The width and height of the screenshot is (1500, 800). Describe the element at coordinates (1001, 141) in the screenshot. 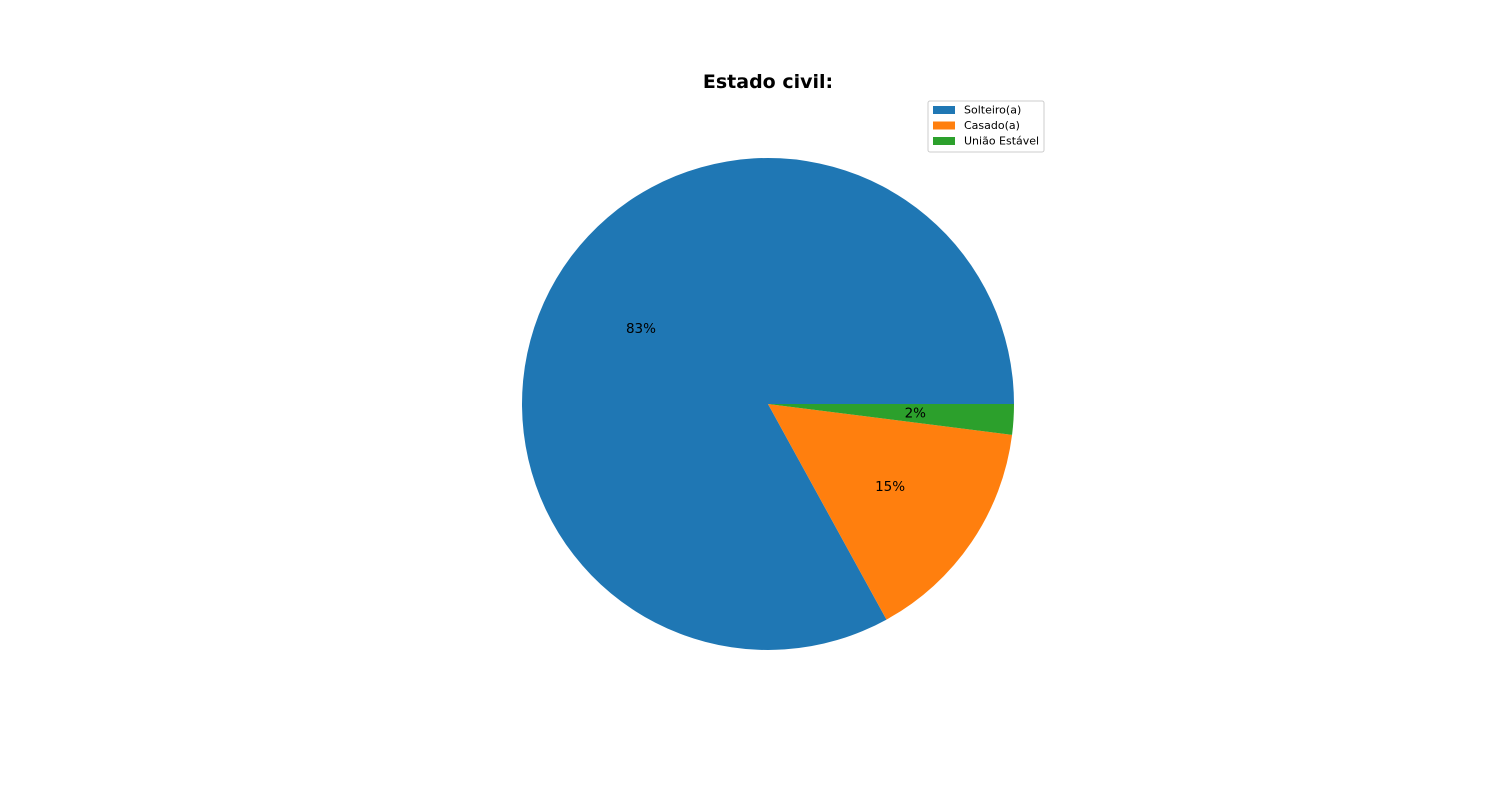

I see `legend-label-uniao-estavel: União Estável` at that location.